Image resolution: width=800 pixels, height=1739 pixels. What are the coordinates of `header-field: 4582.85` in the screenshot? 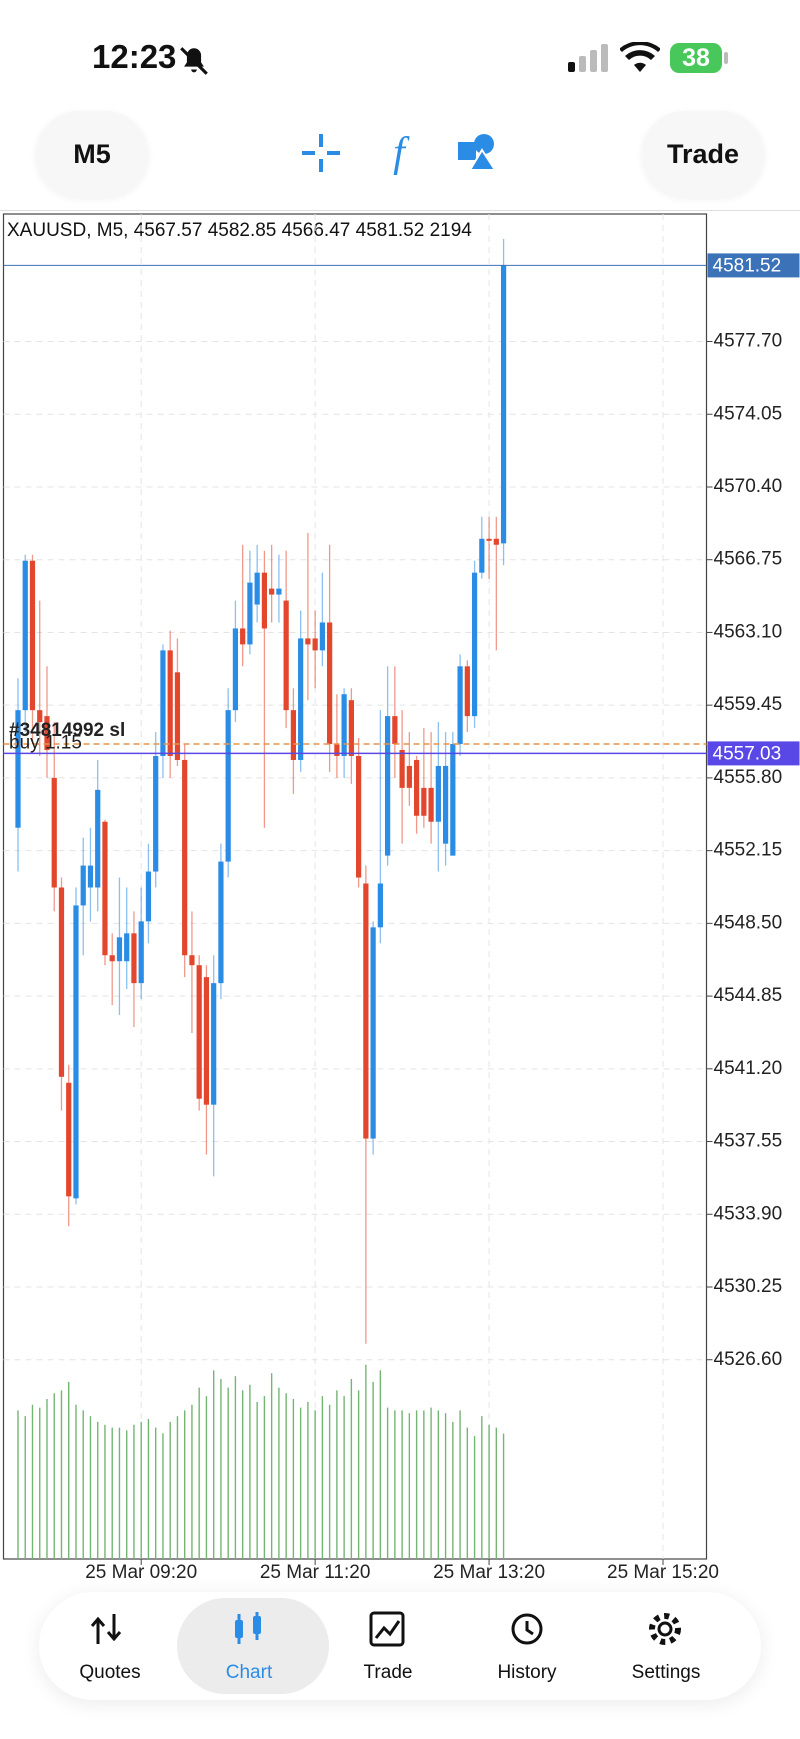 It's located at (242, 230).